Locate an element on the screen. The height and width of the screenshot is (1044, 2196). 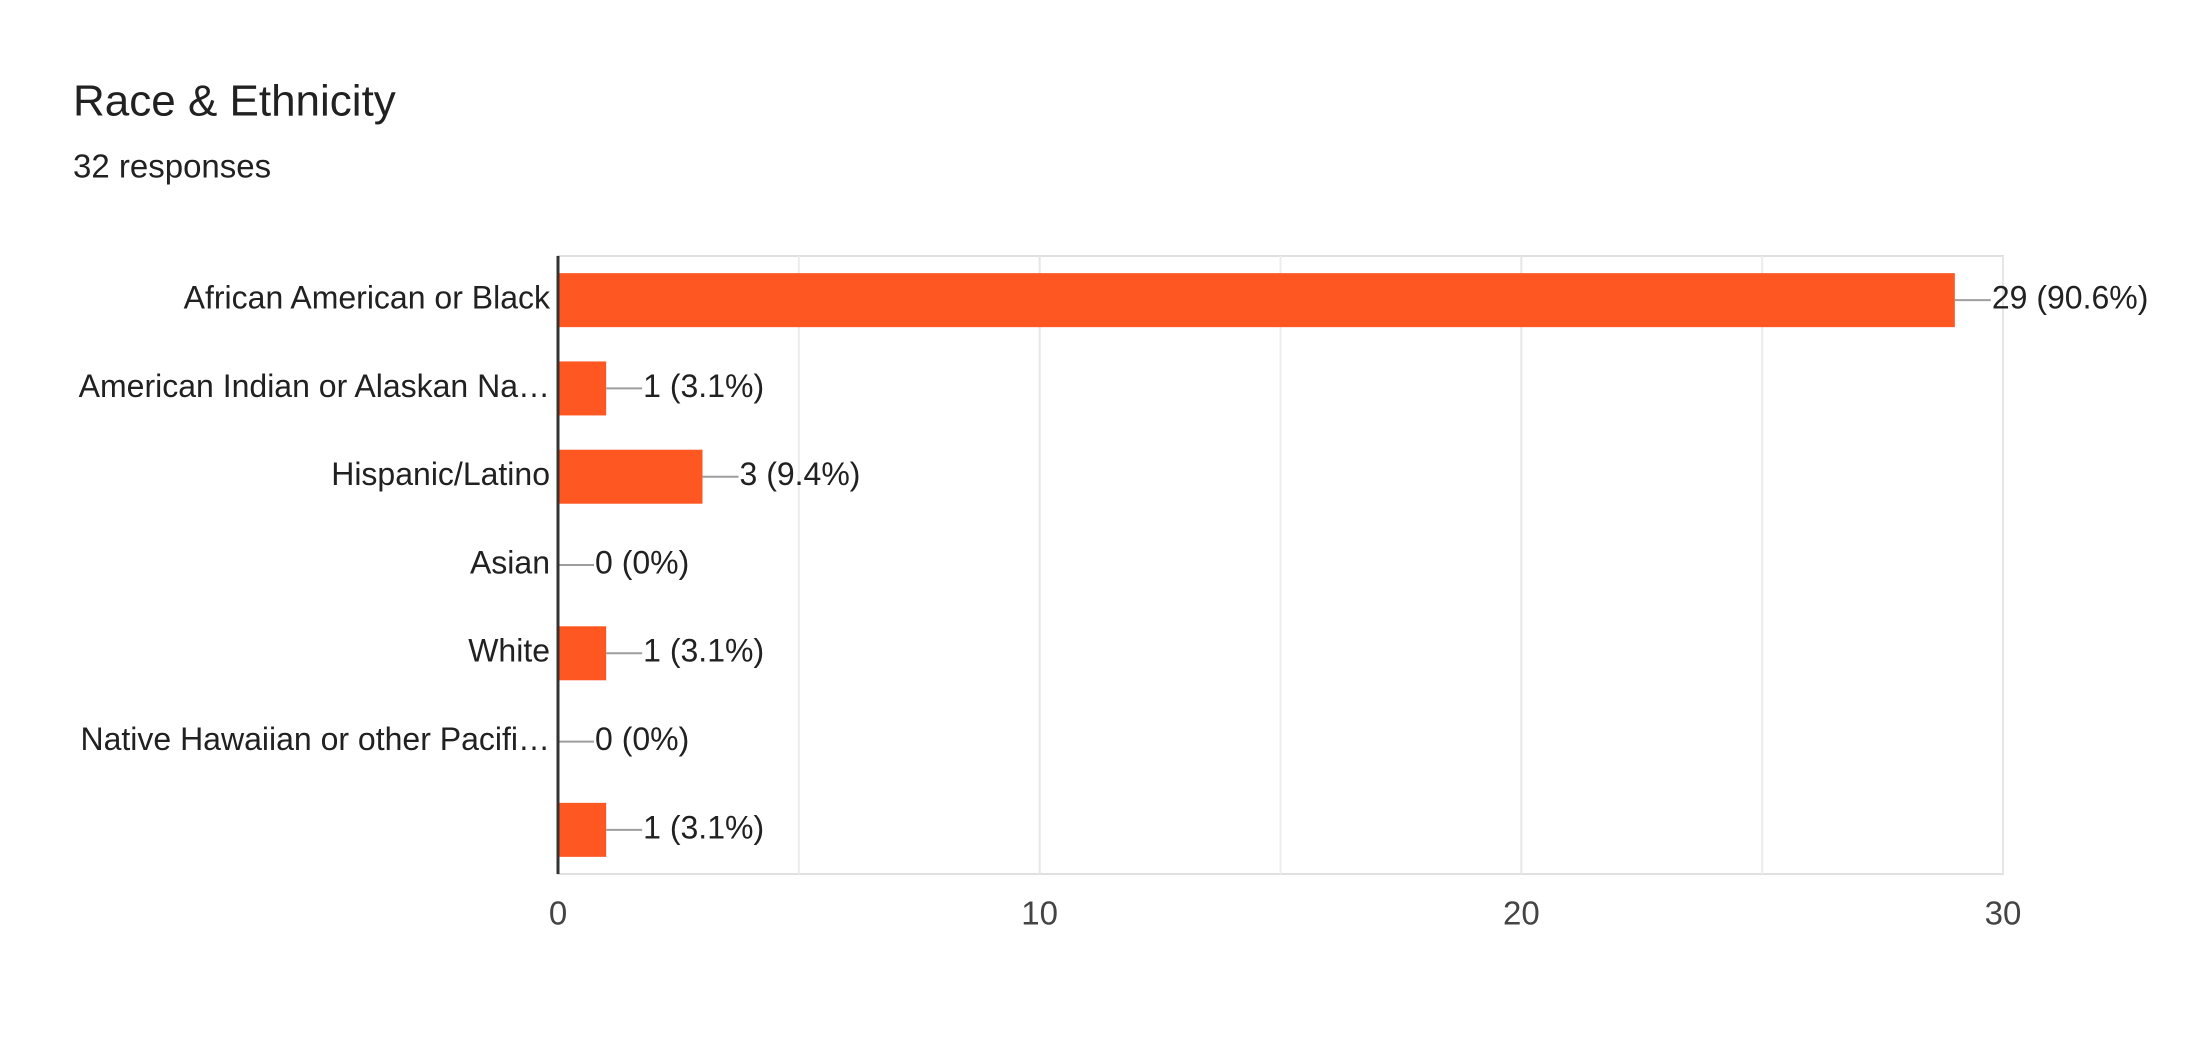
x-tick-label: 20 is located at coordinates (1521, 913).